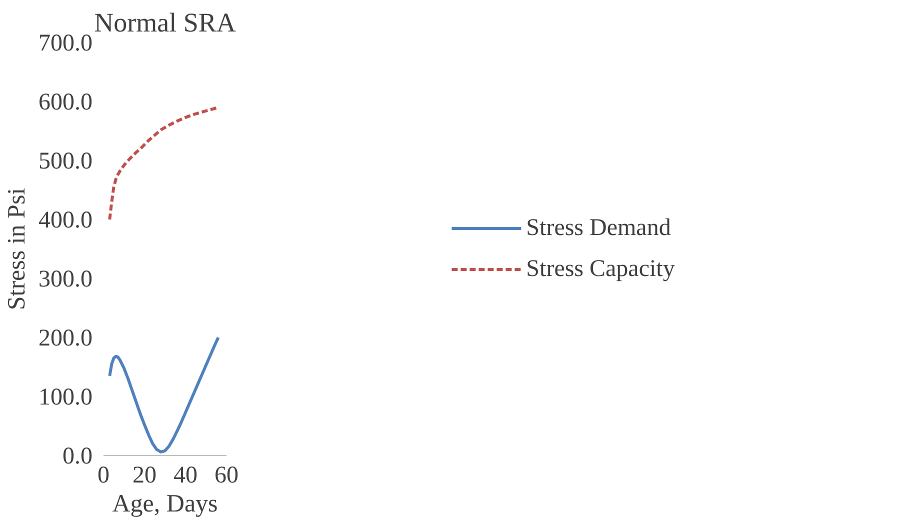 This screenshot has height=527, width=911. Describe the element at coordinates (104, 475) in the screenshot. I see `x-tick-label: 0` at that location.